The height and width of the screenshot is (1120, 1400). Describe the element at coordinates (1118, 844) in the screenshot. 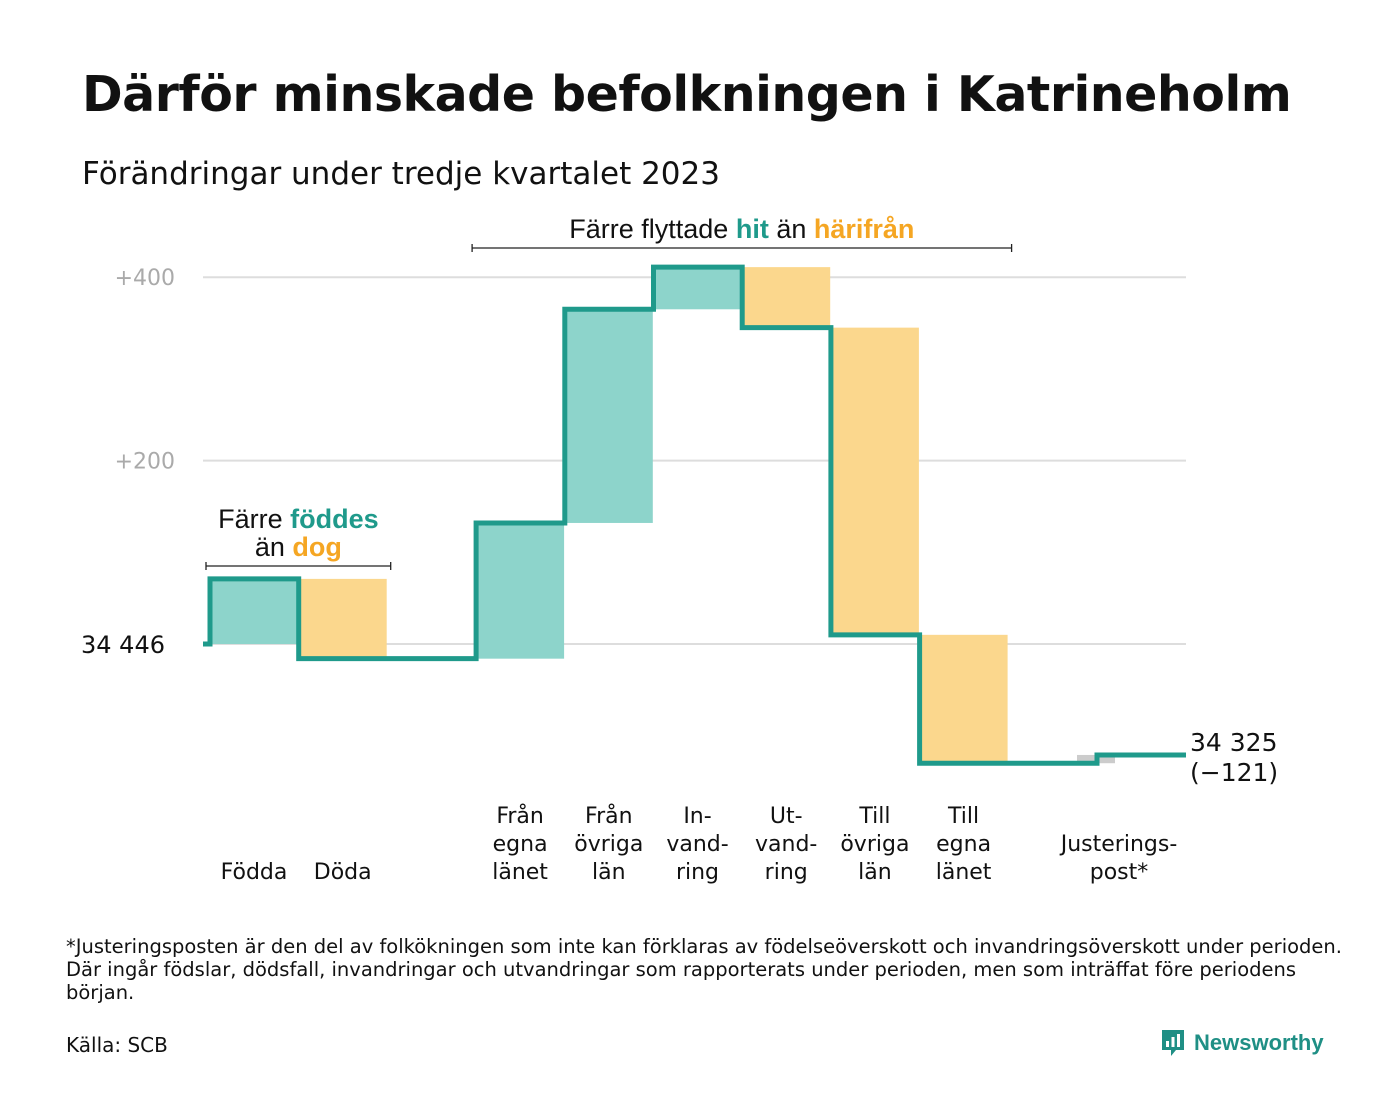

I see `category-label: Justerings-` at that location.